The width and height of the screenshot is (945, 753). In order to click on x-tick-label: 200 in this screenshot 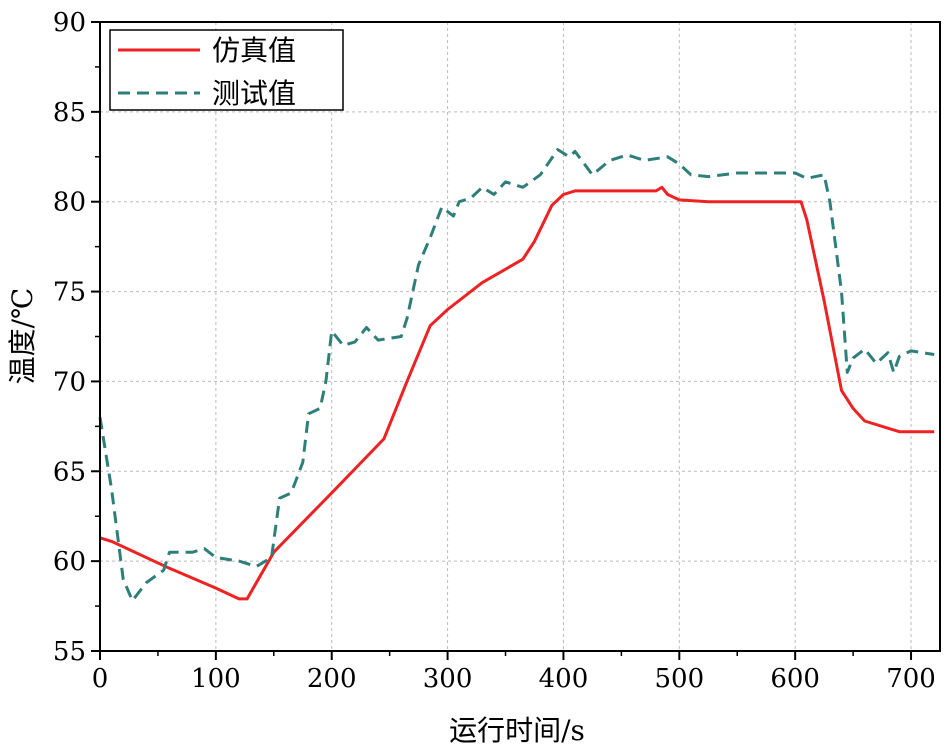, I will do `click(332, 679)`.